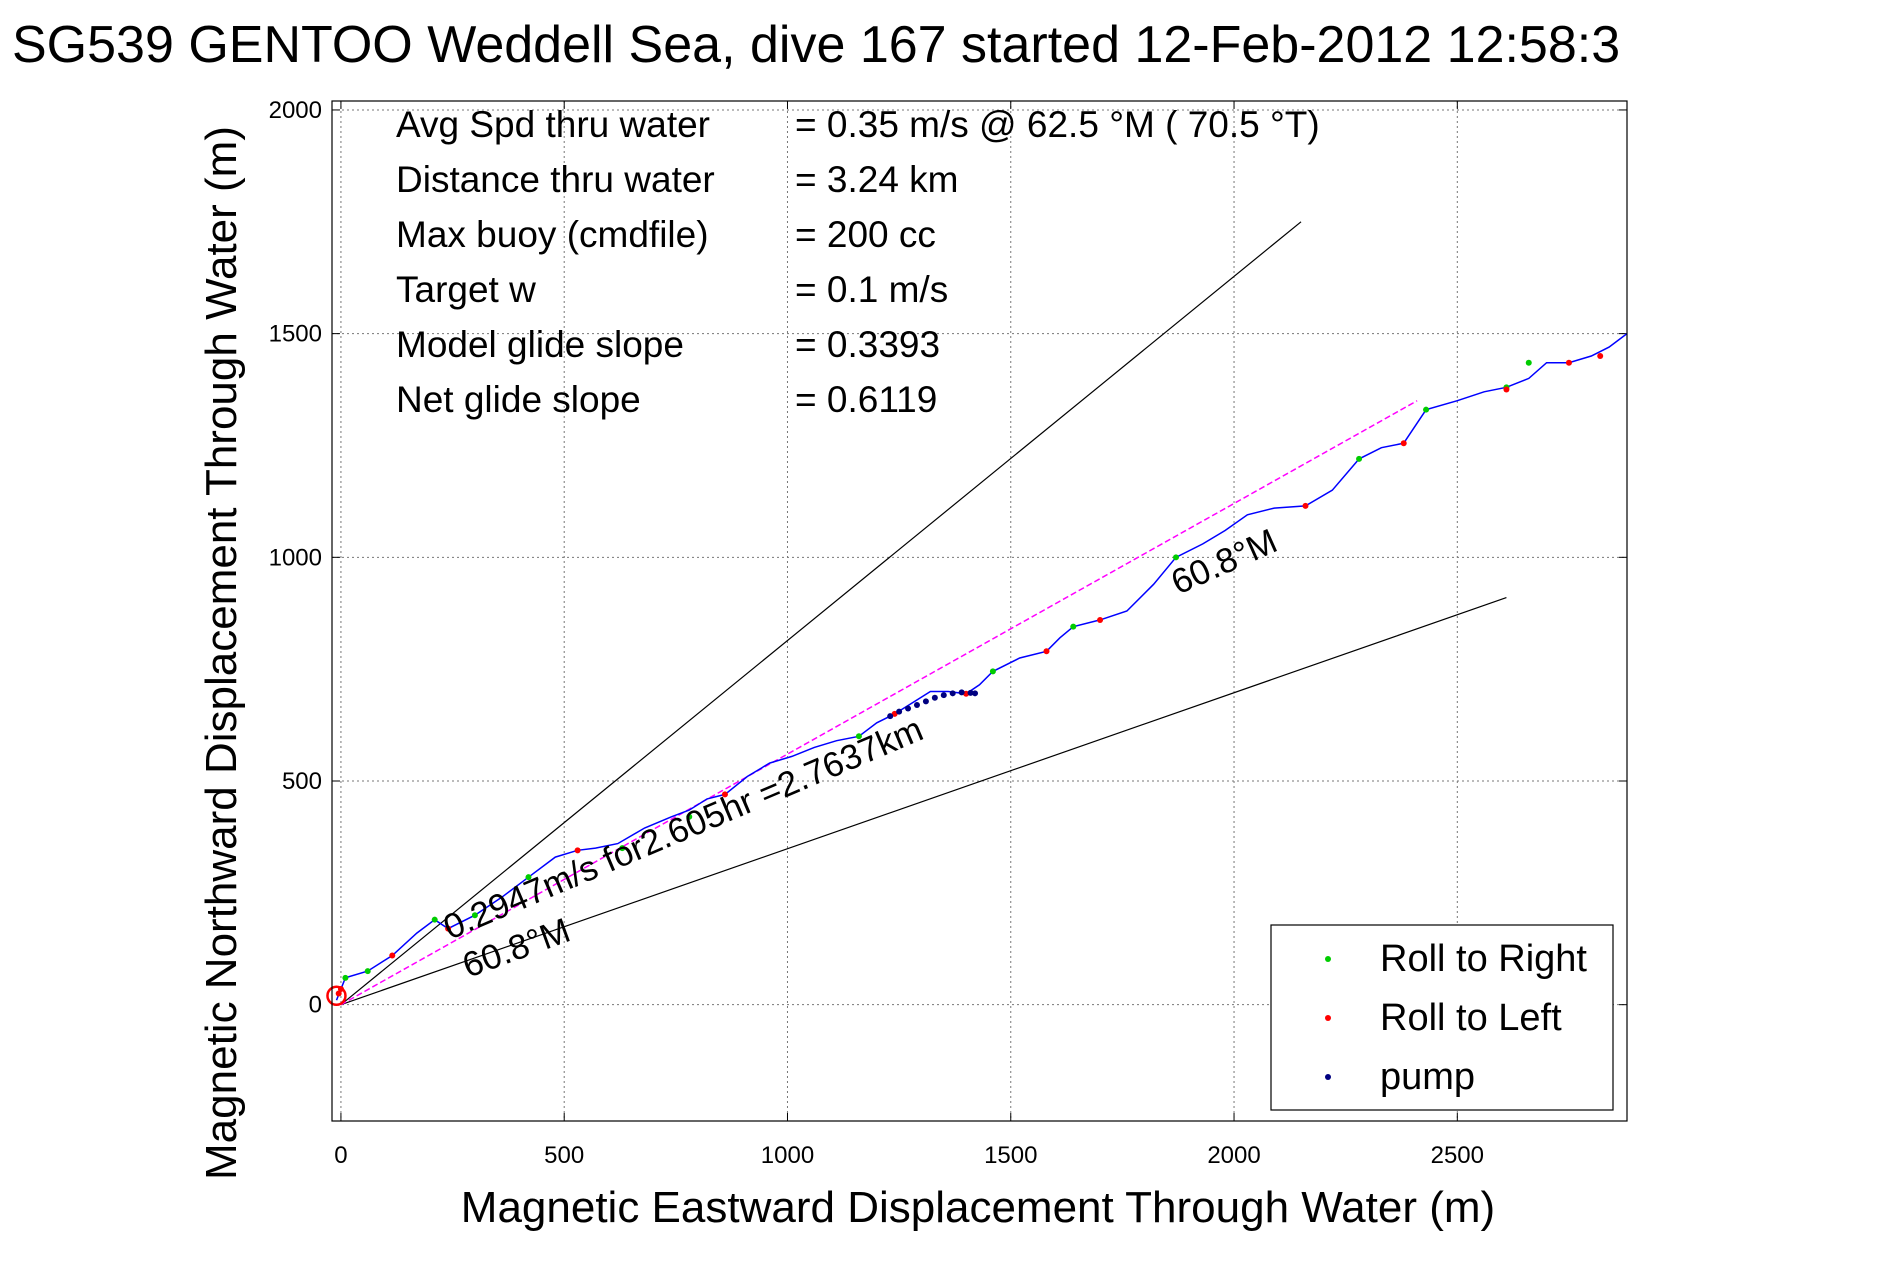 This screenshot has width=1891, height=1262. I want to click on x-tick-label: 1500, so click(1010, 1155).